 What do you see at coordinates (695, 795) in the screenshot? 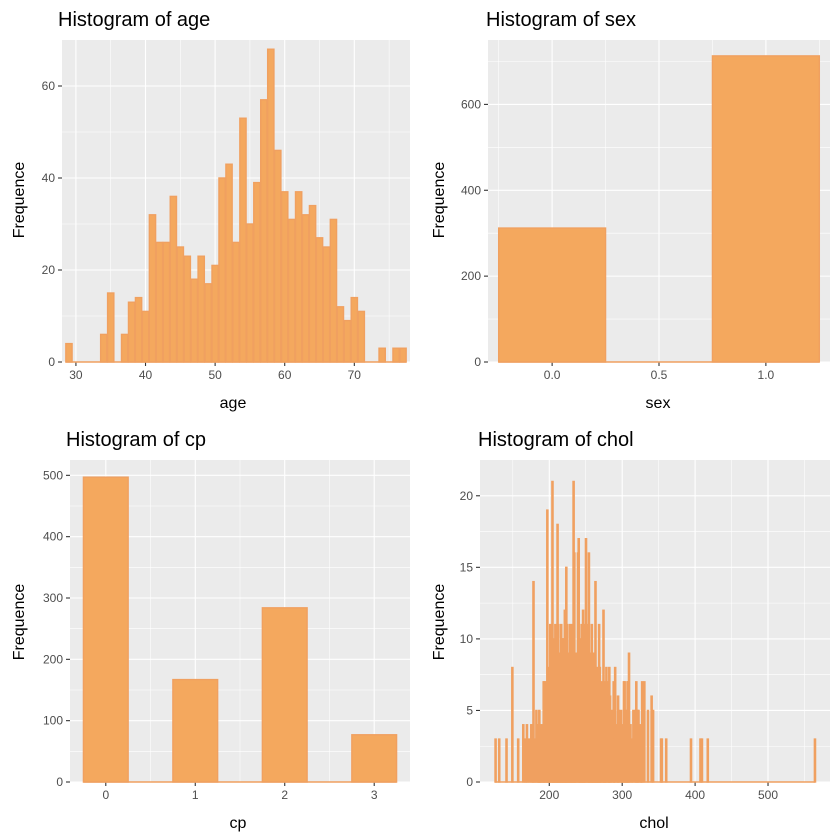
I see `chol-x-tick-label: 400` at bounding box center [695, 795].